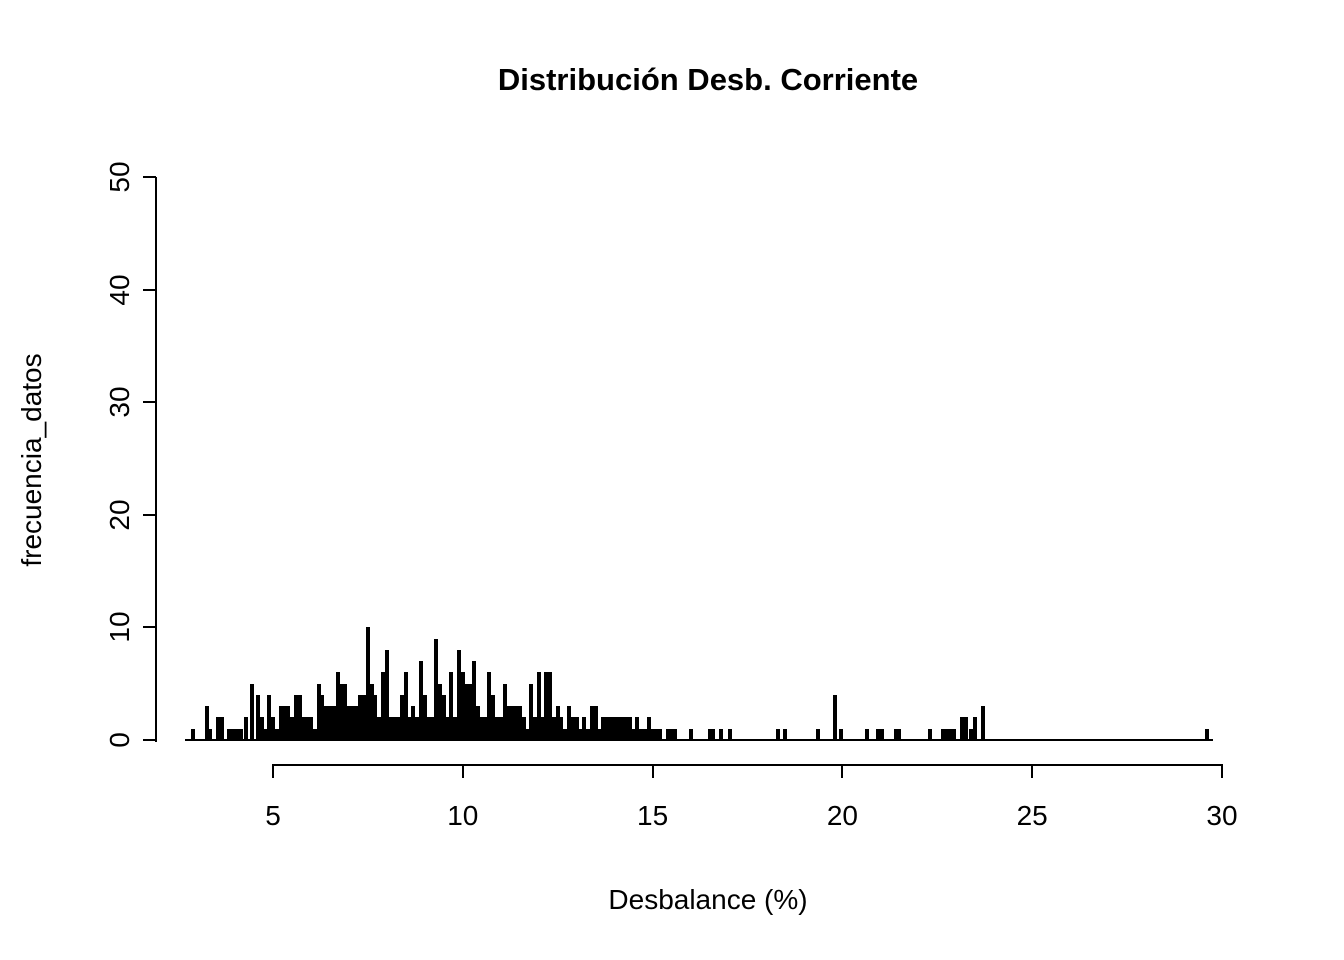 This screenshot has height=960, width=1344. Describe the element at coordinates (119, 515) in the screenshot. I see `y-tick-label: 20` at that location.